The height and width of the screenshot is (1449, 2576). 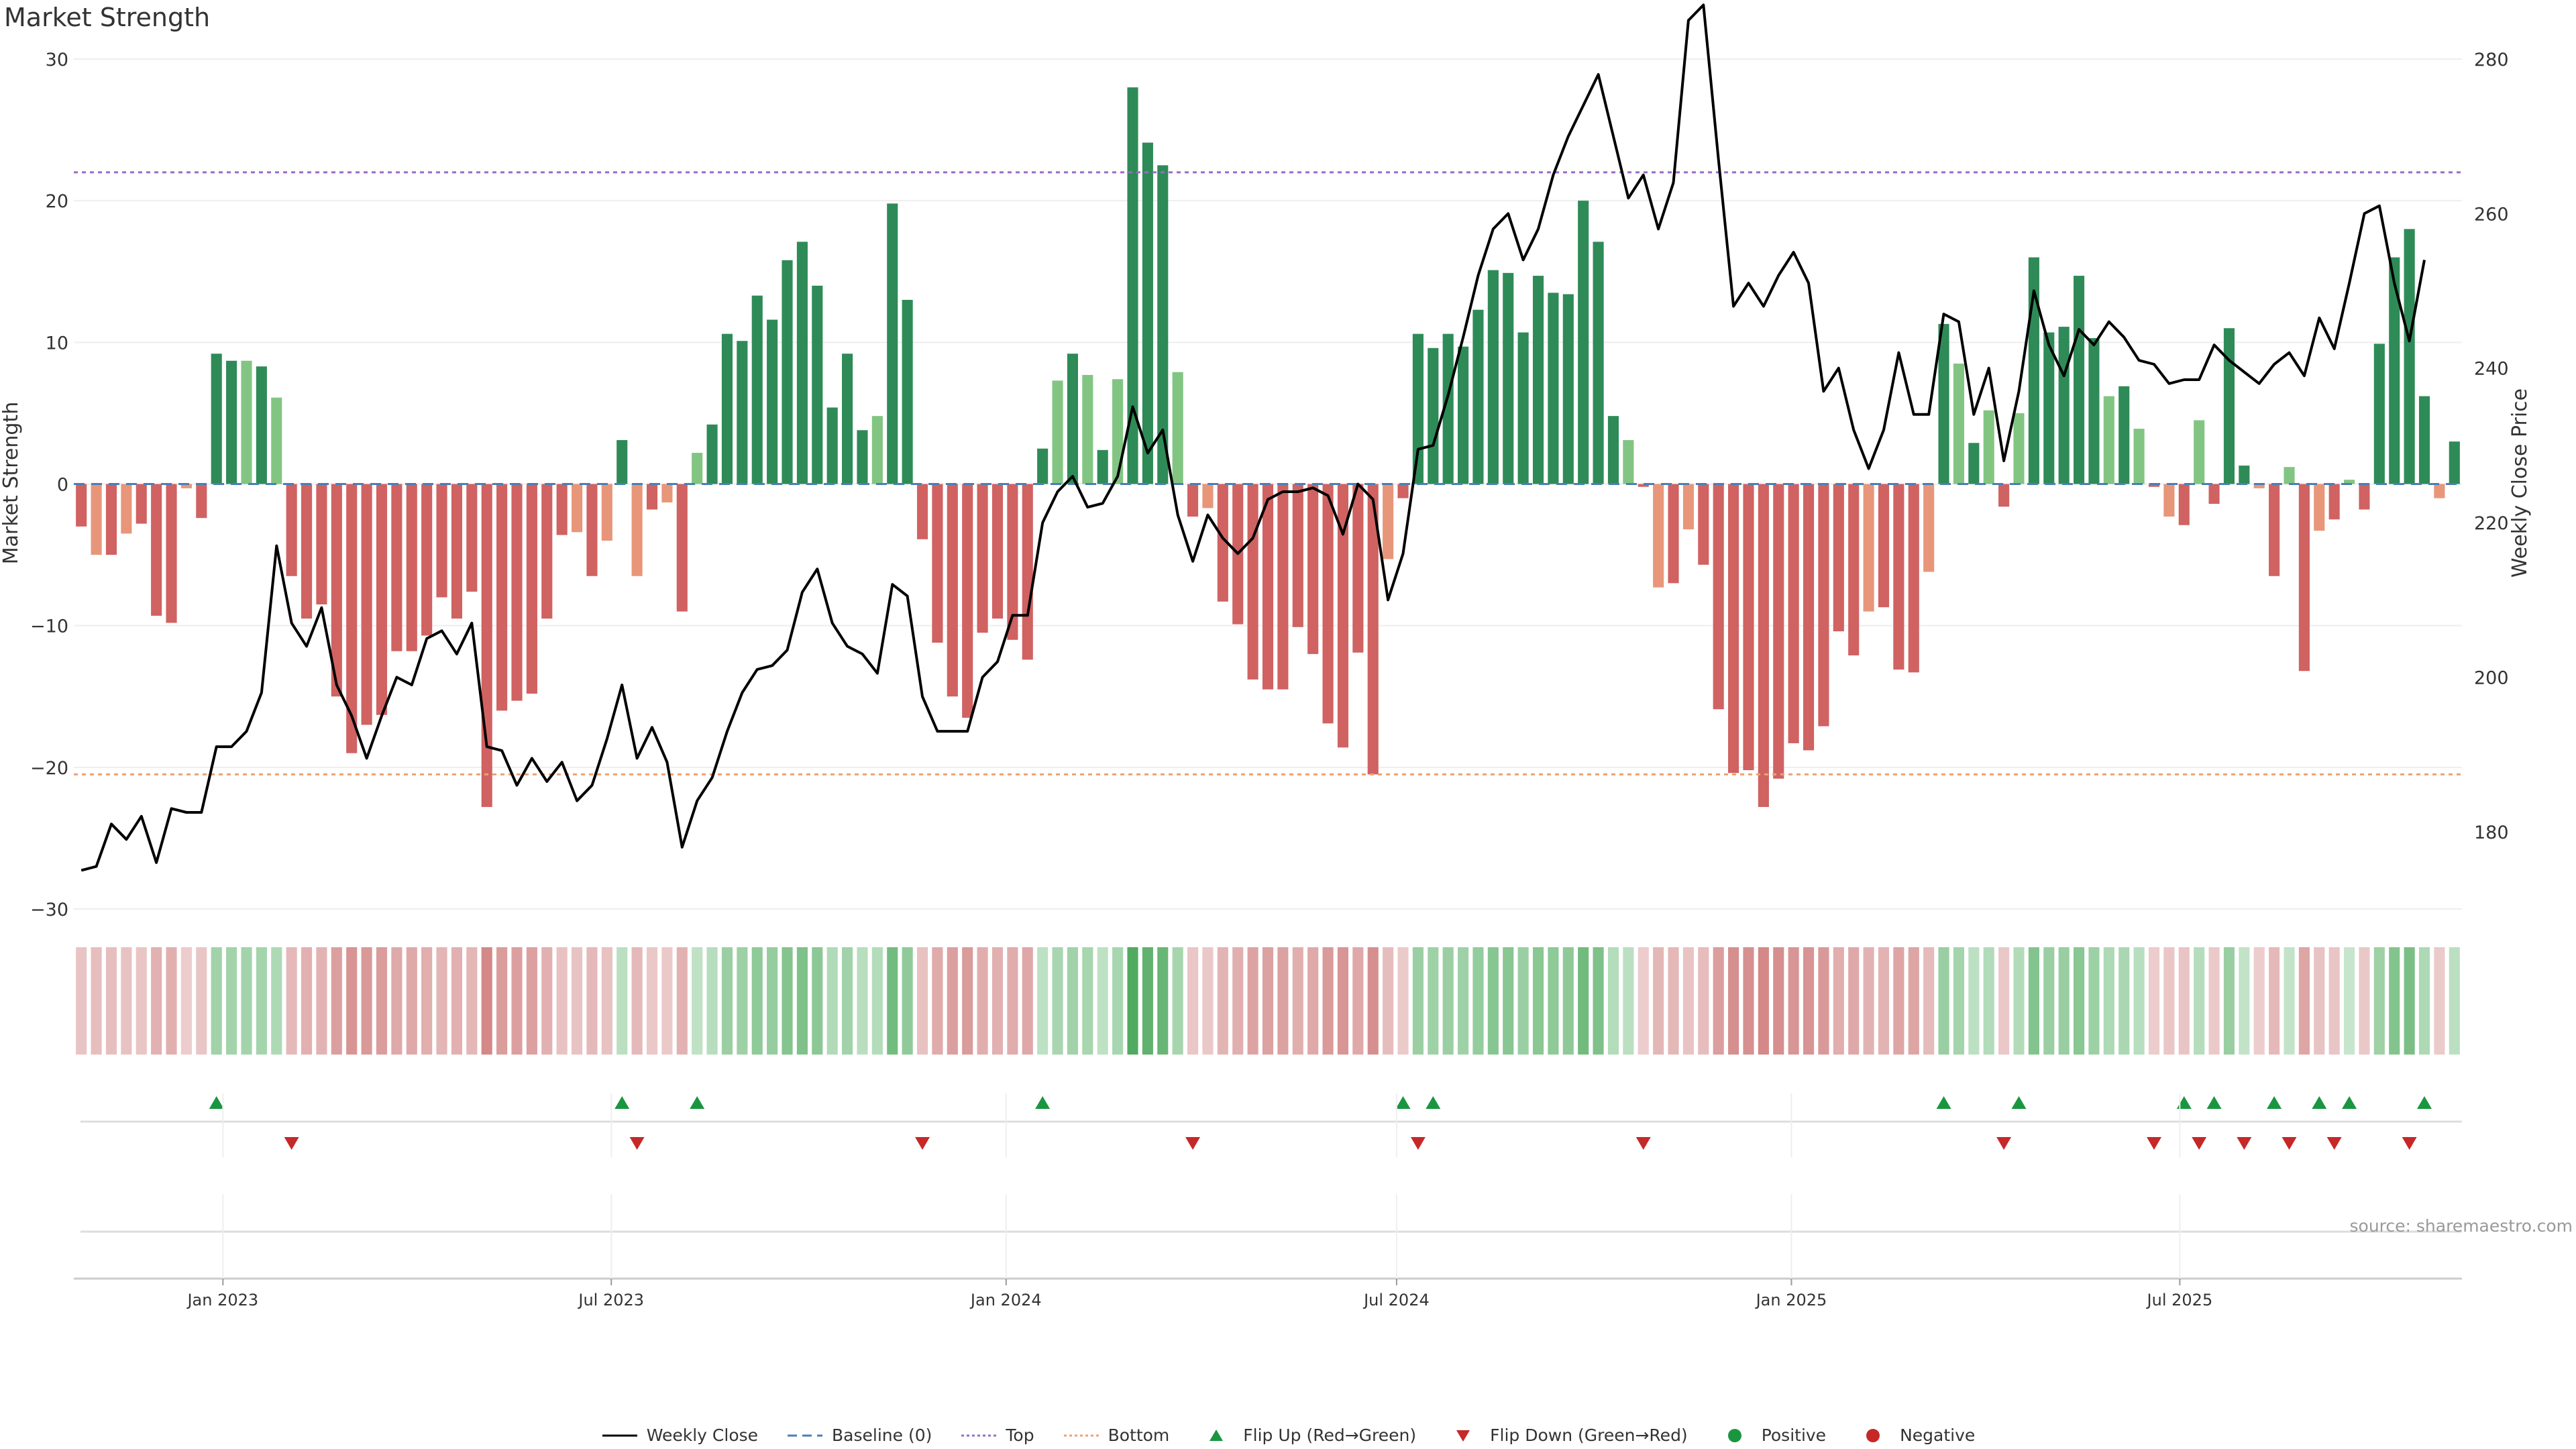 I want to click on y-axis-left-label: Market Strength, so click(x=11, y=483).